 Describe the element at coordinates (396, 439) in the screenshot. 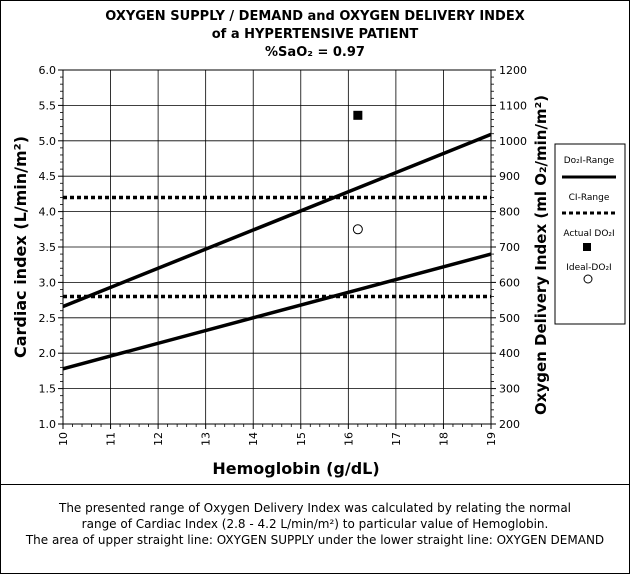

I see `x-tick-label: 17` at that location.